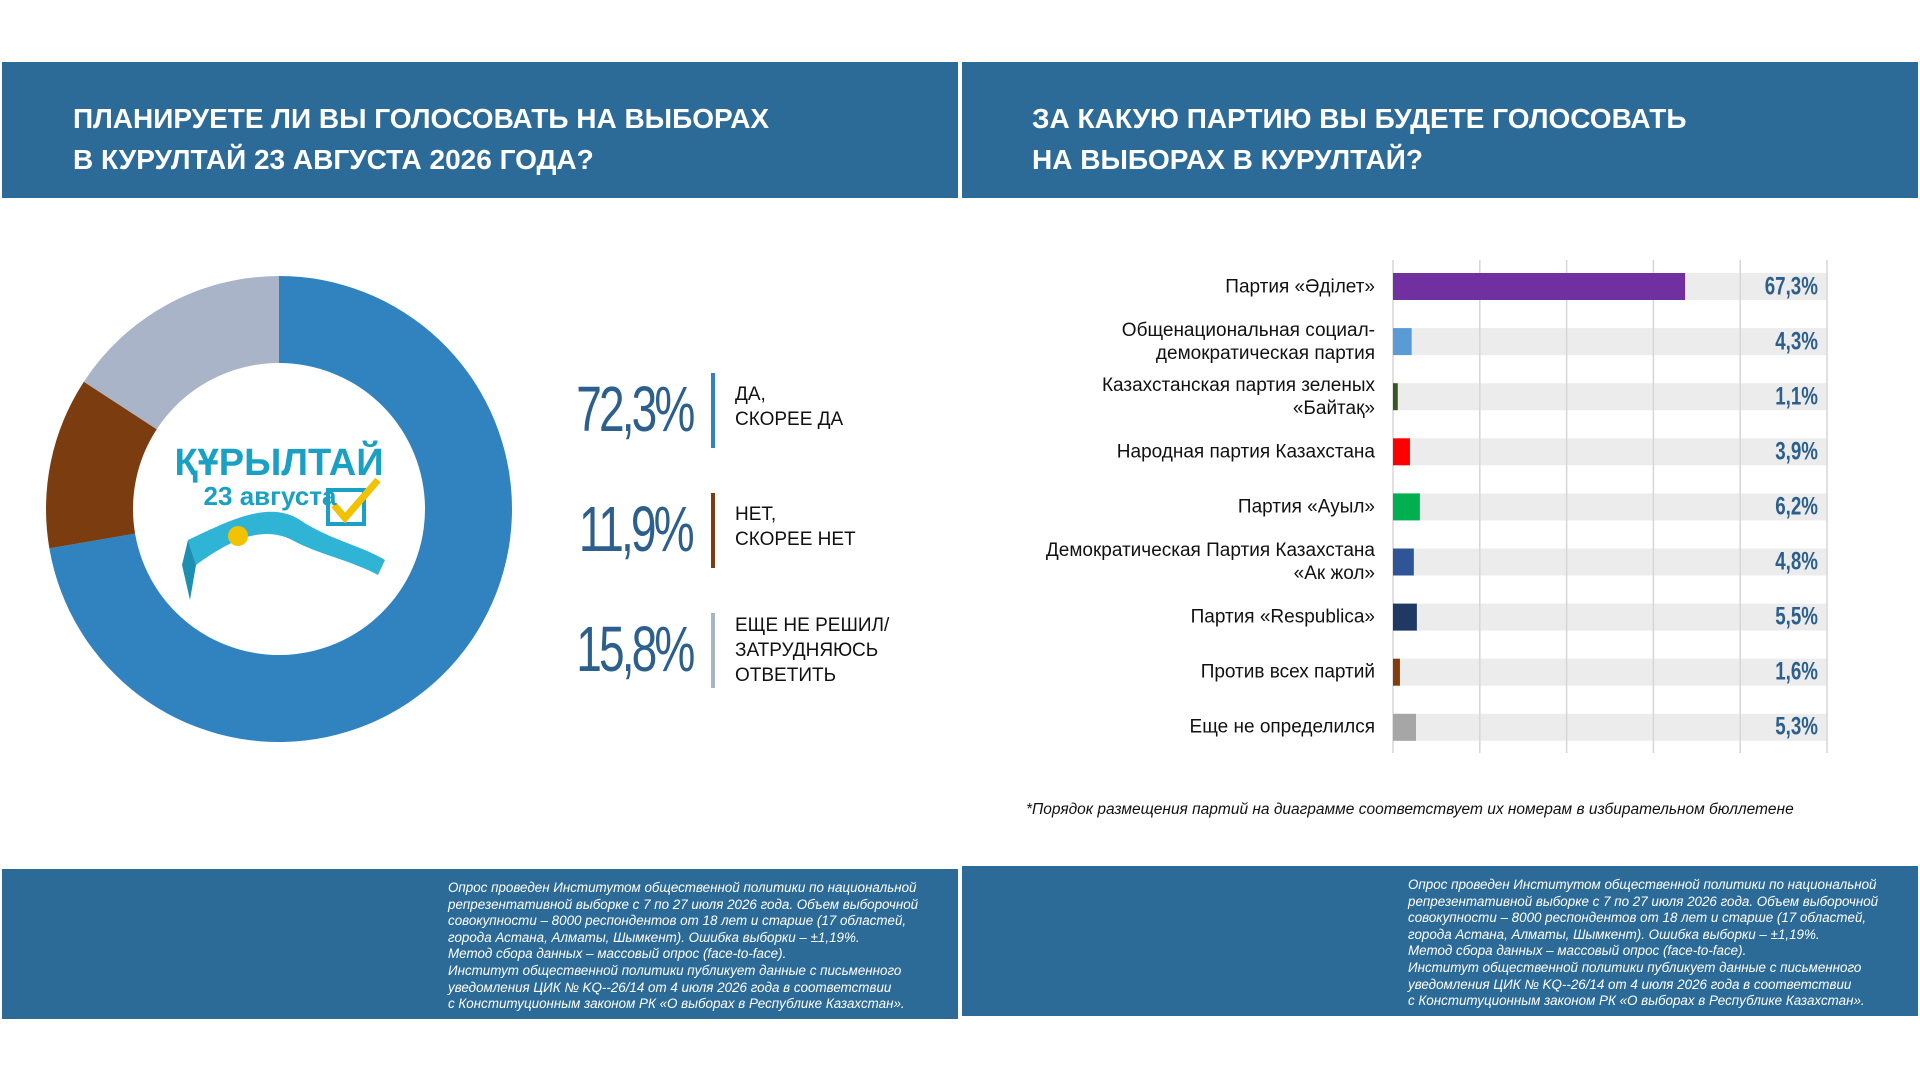 The image size is (1920, 1080). Describe the element at coordinates (1796, 671) in the screenshot. I see `value-label: 1,6%` at that location.